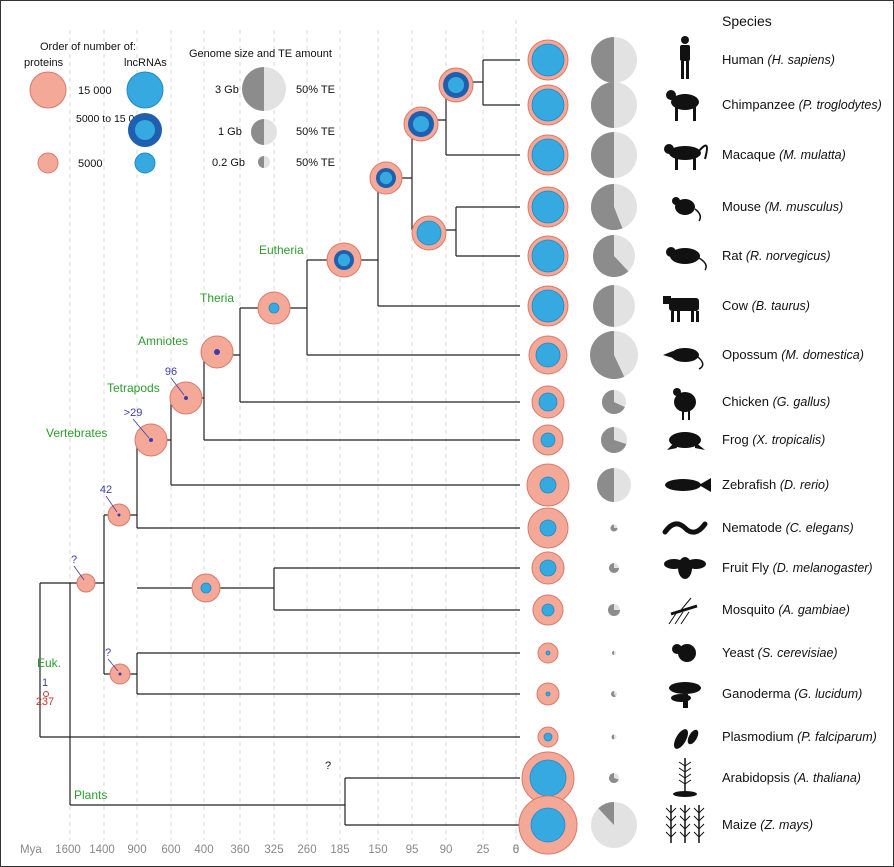  What do you see at coordinates (253, 89) in the screenshot?
I see `legend-pie-3gb-dark` at bounding box center [253, 89].